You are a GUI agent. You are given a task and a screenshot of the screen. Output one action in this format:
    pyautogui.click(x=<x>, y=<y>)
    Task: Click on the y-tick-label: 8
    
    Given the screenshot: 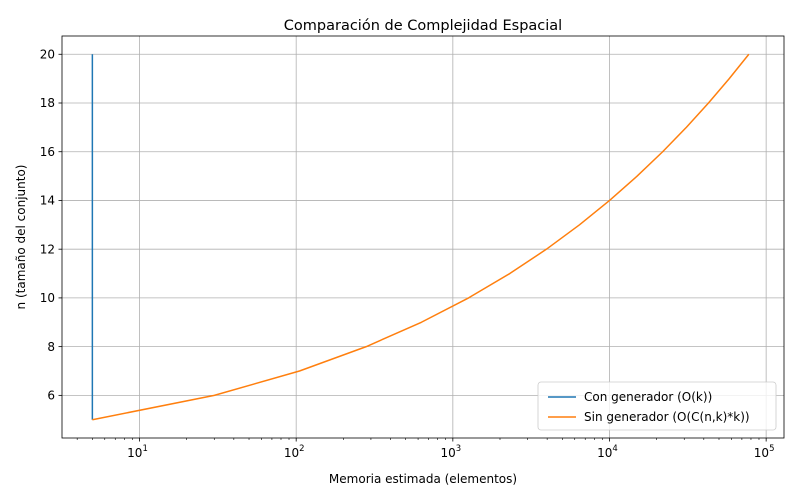 What is the action you would take?
    pyautogui.click(x=51, y=347)
    